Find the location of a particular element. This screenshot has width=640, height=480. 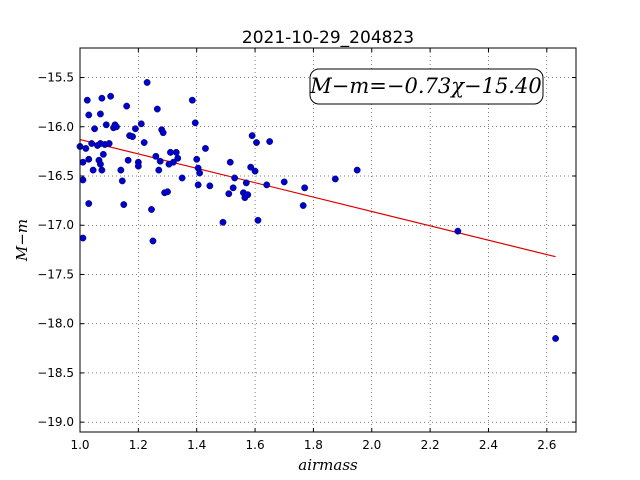

x-axis-label: airmass is located at coordinates (328, 465).